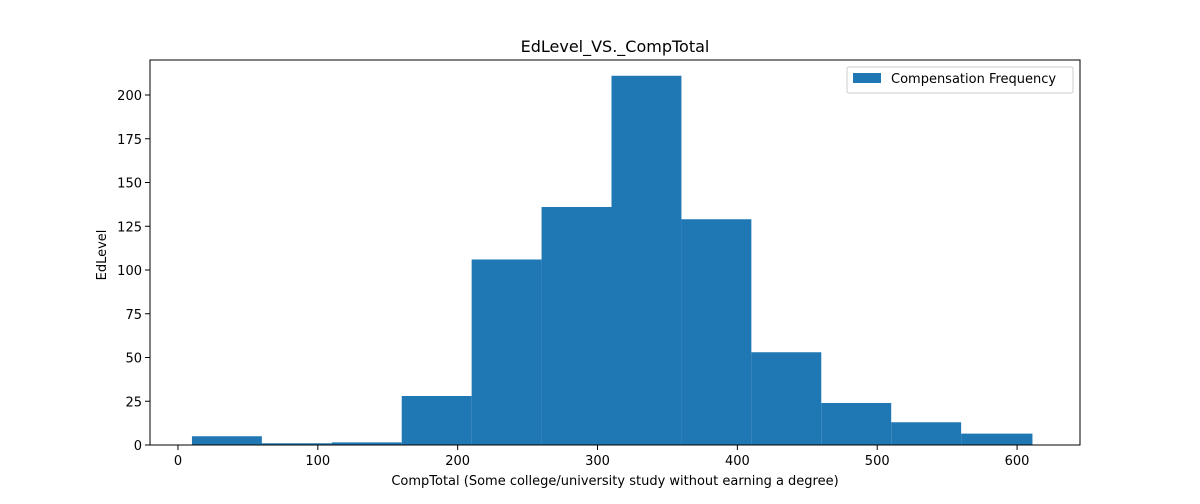 The image size is (1200, 504). I want to click on x-tick-label: 400, so click(737, 461).